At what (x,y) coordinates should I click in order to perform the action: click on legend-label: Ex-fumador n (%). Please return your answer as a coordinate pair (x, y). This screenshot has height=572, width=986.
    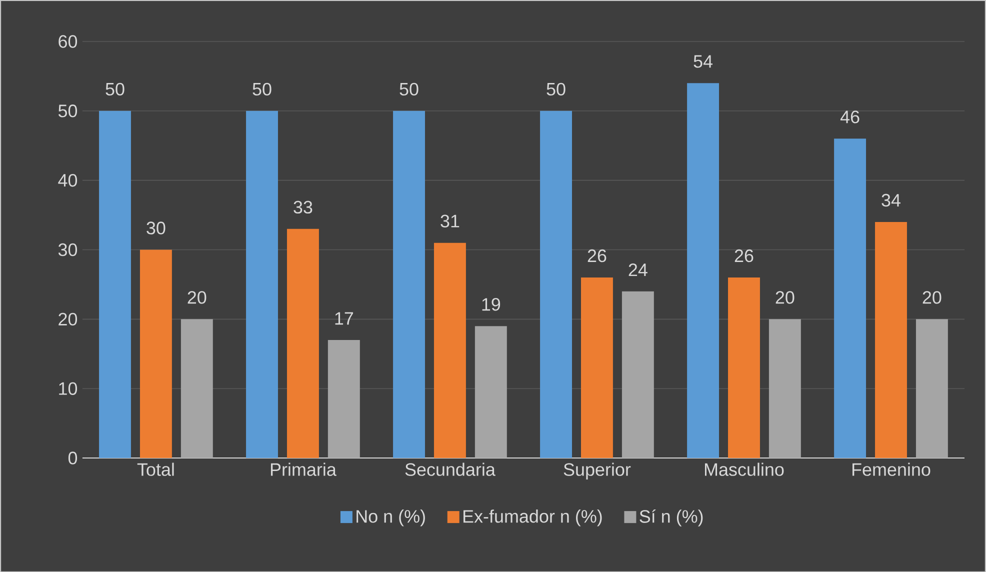
    Looking at the image, I should click on (533, 517).